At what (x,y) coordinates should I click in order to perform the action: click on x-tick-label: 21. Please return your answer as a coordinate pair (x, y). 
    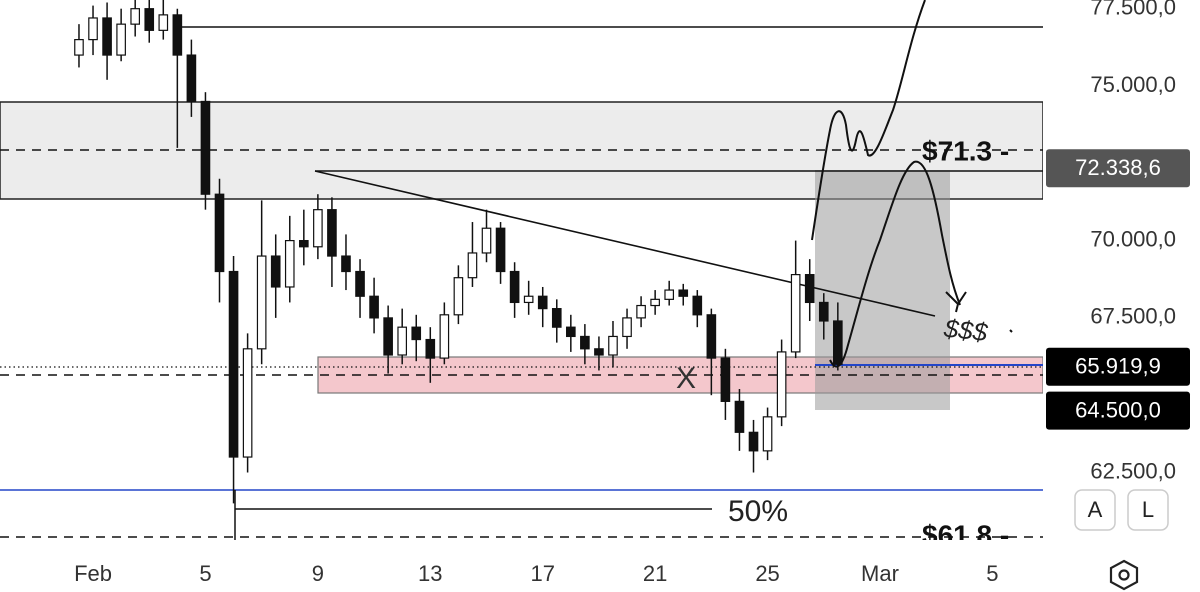
    Looking at the image, I should click on (655, 573).